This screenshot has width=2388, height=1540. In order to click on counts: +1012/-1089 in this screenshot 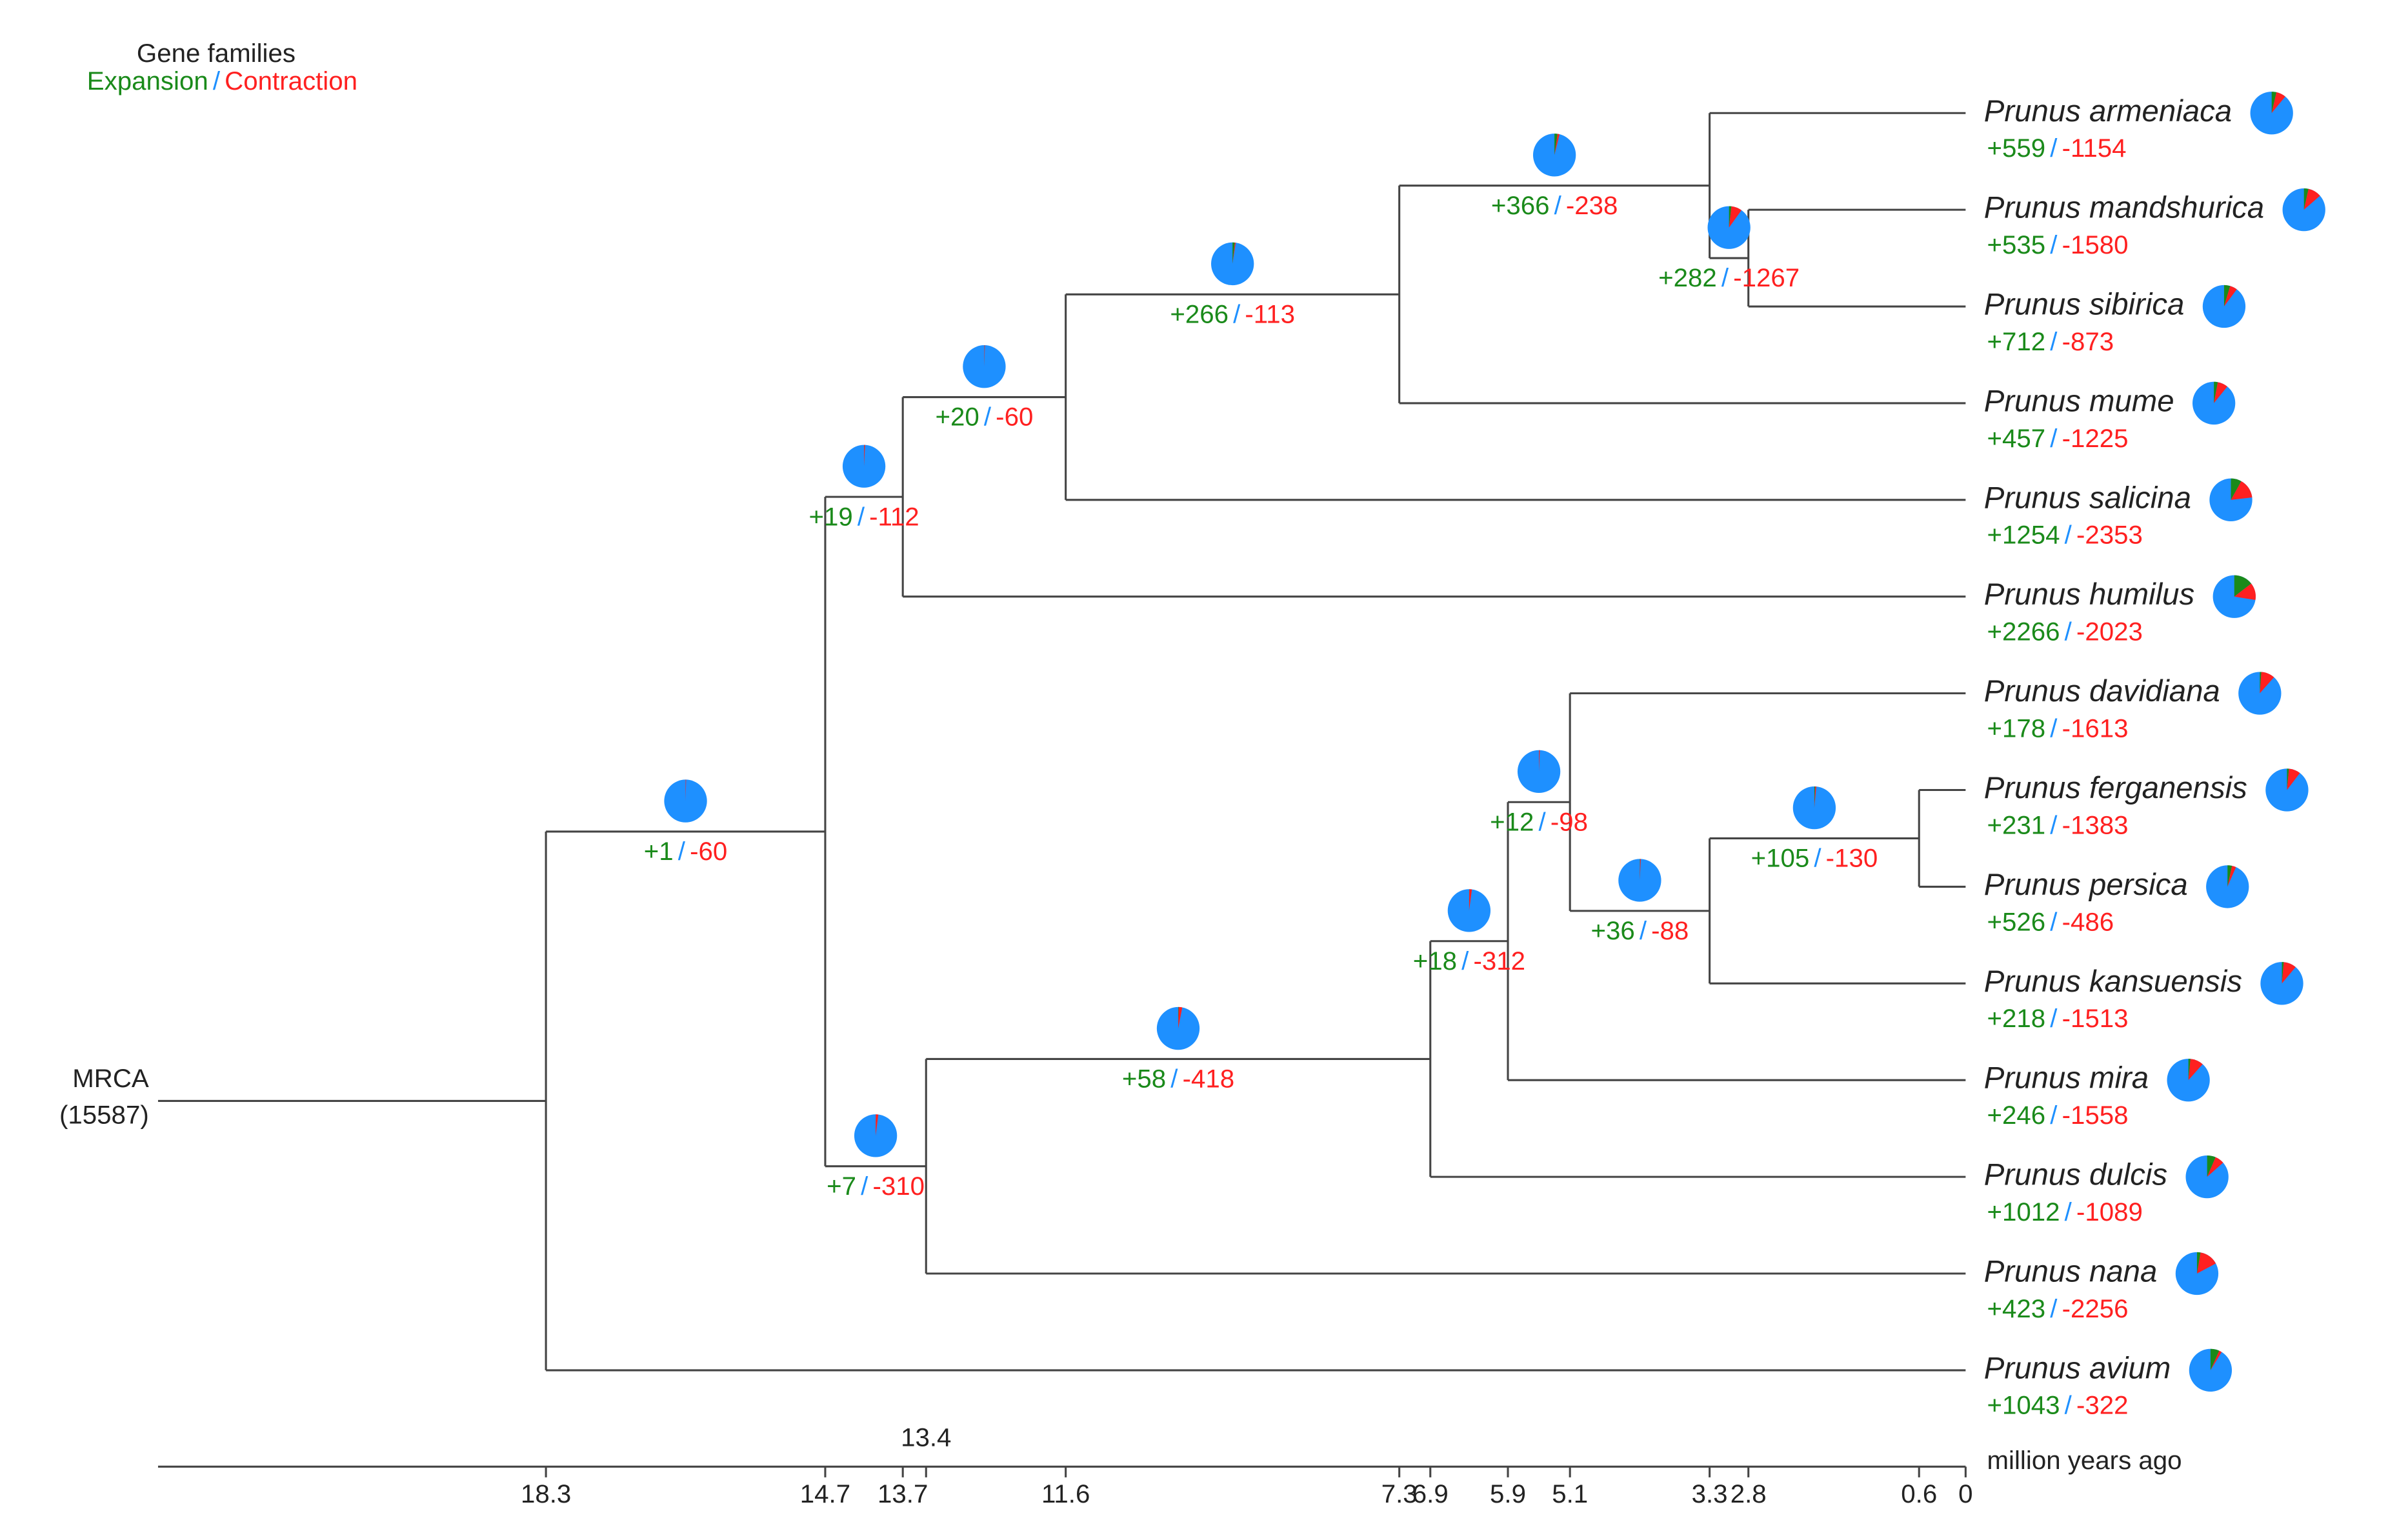, I will do `click(2065, 1211)`.